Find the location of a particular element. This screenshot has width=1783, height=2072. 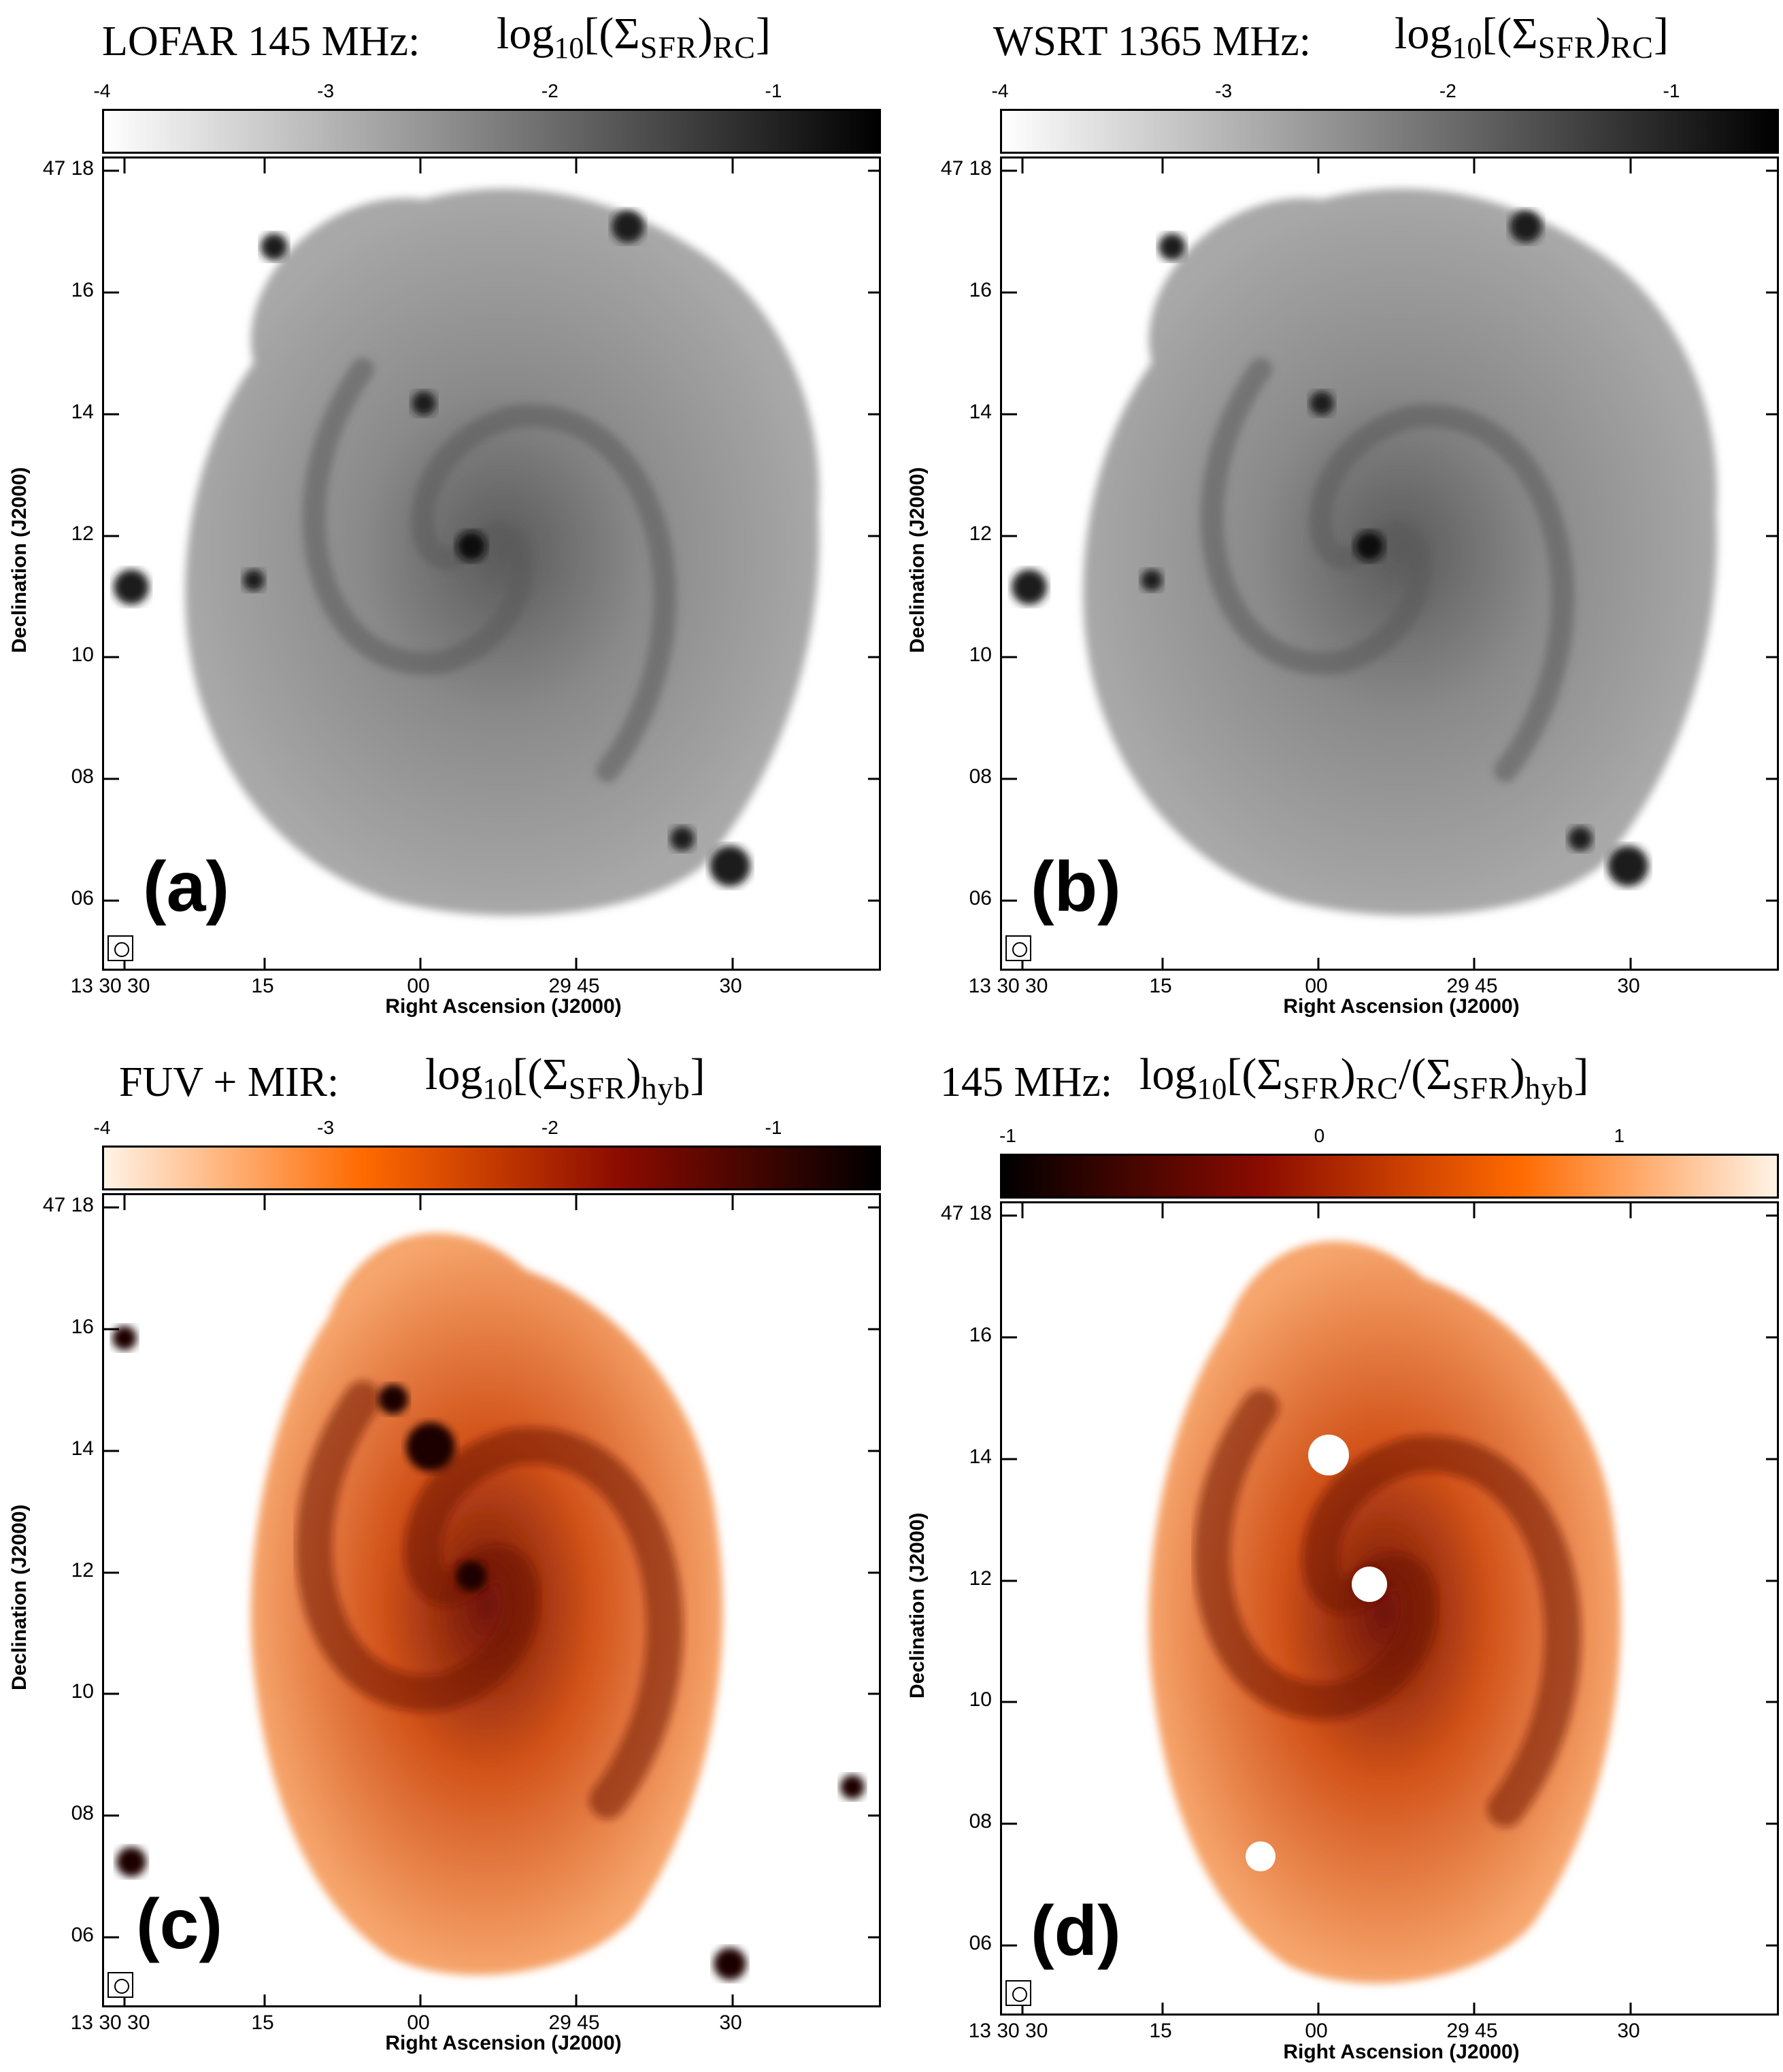

panel-c-beam-icon is located at coordinates (120, 1985).